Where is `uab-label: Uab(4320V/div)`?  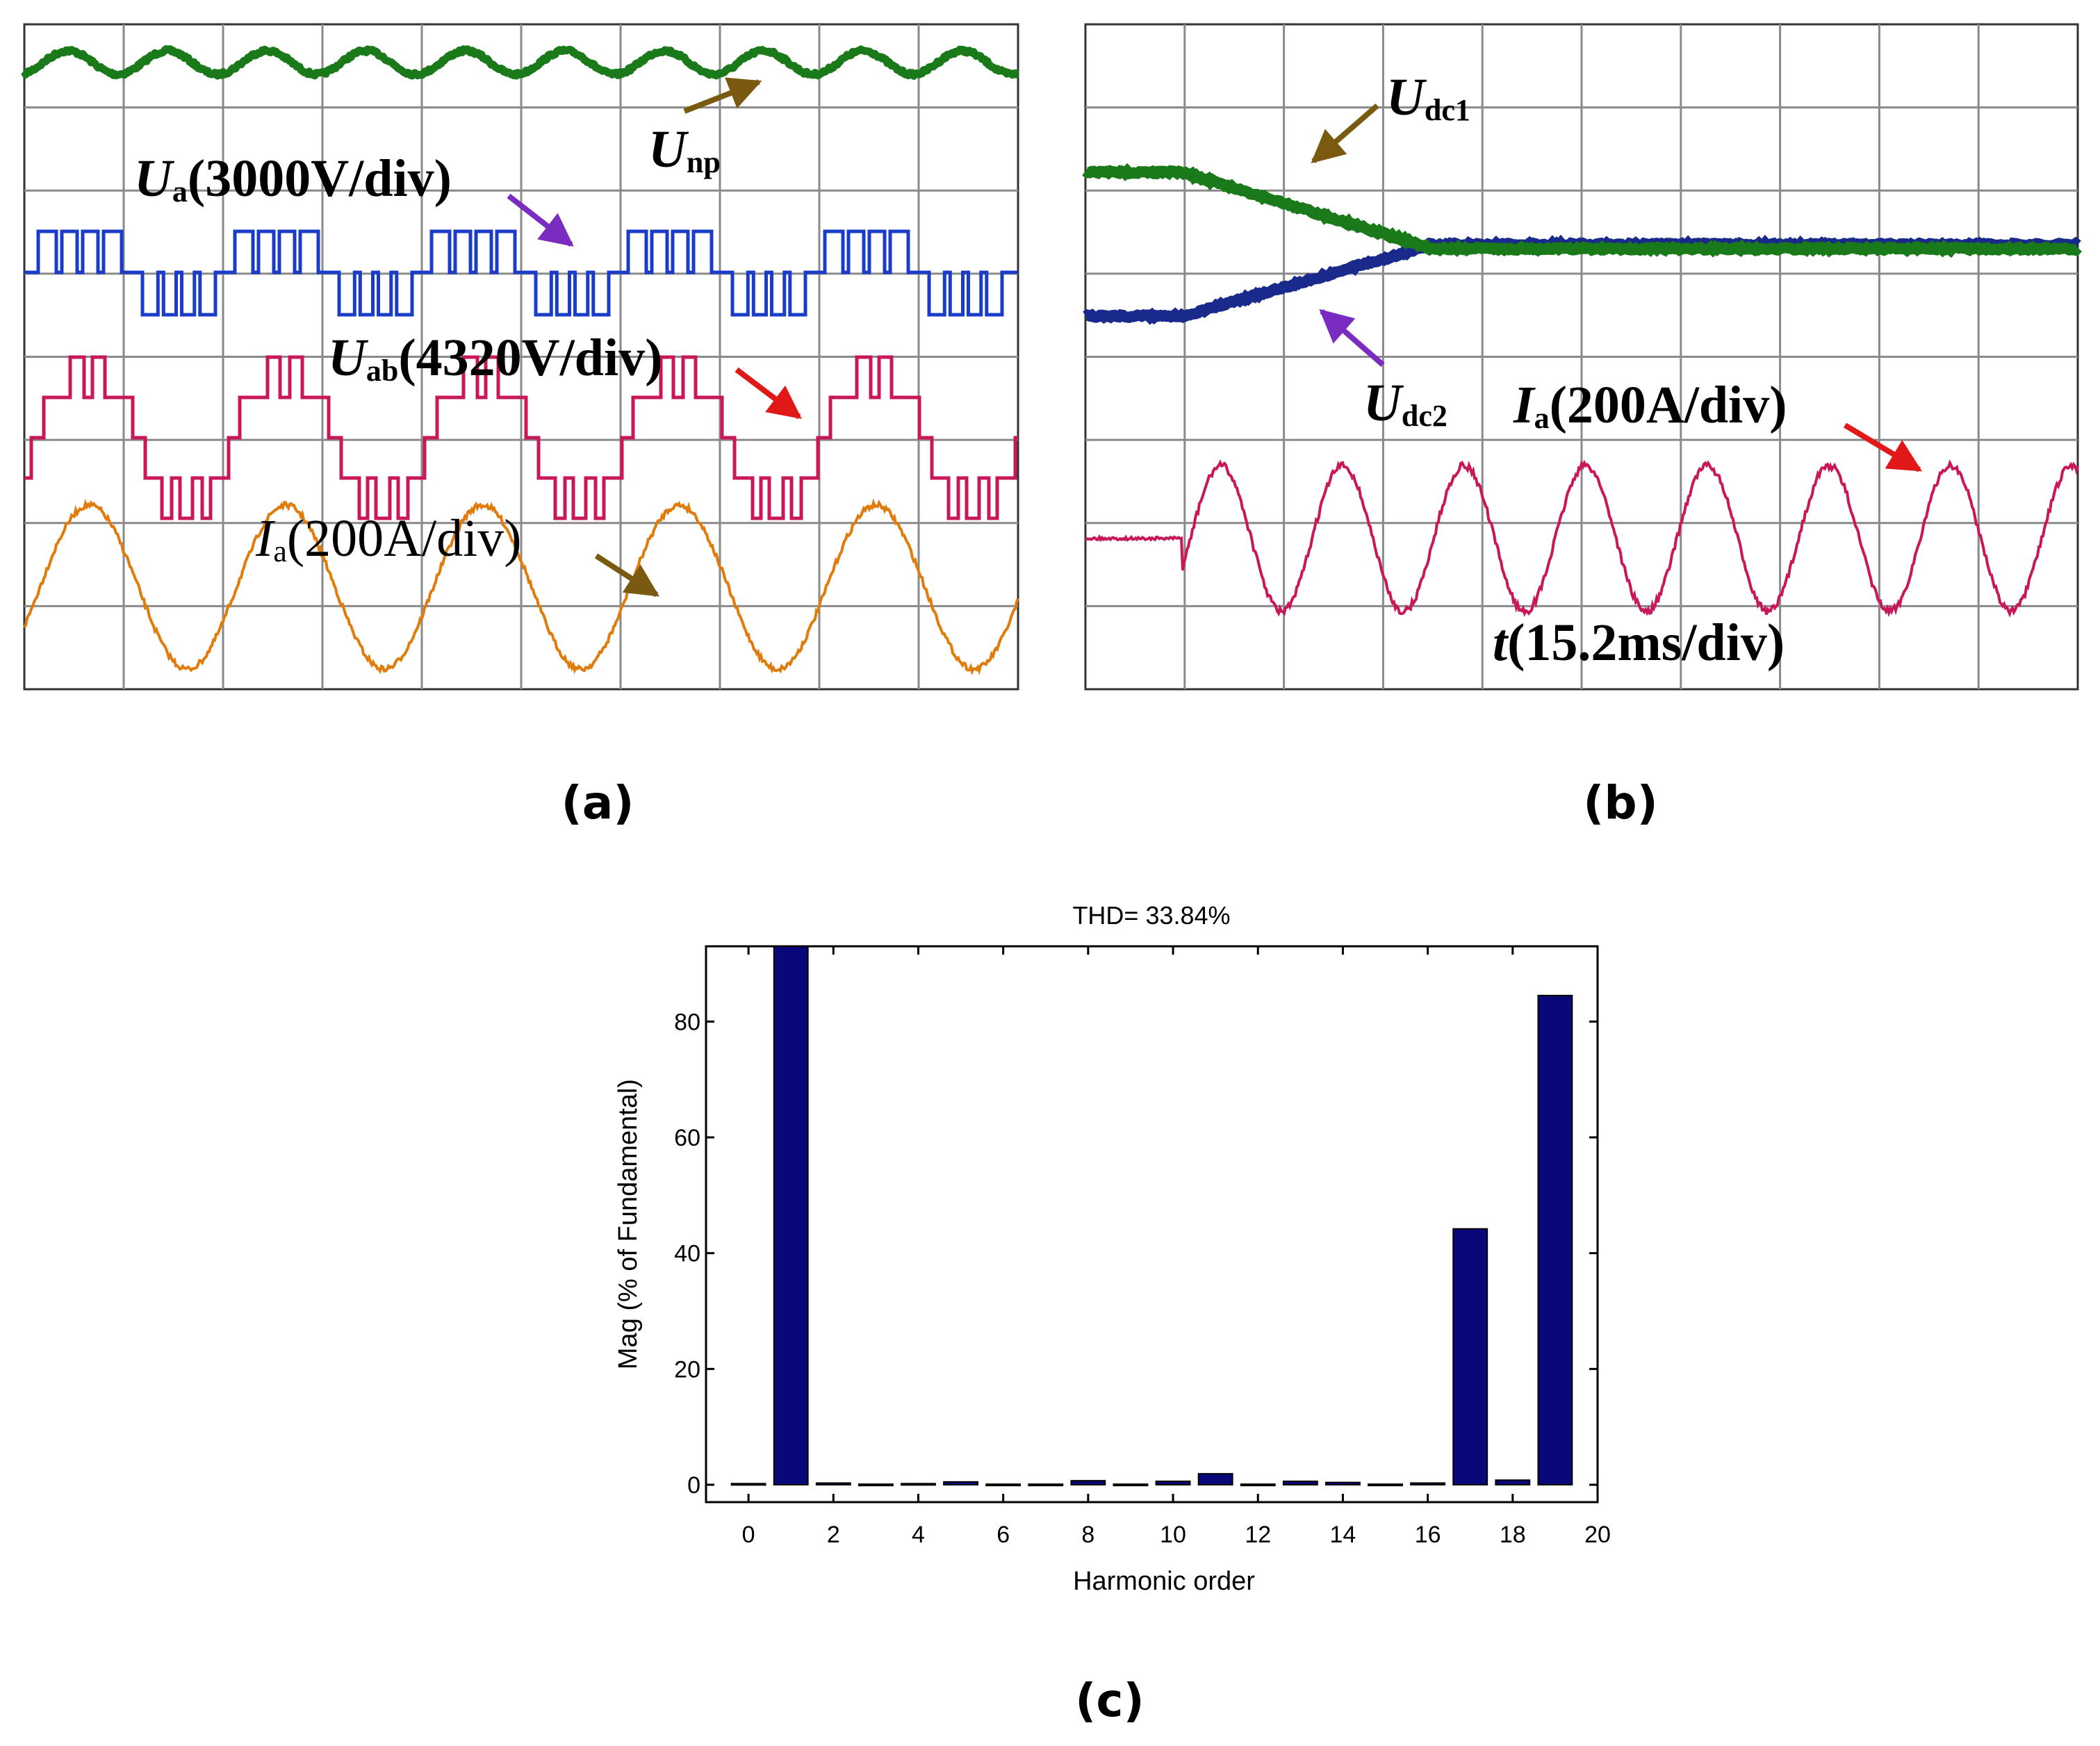 uab-label: Uab(4320V/div) is located at coordinates (495, 358).